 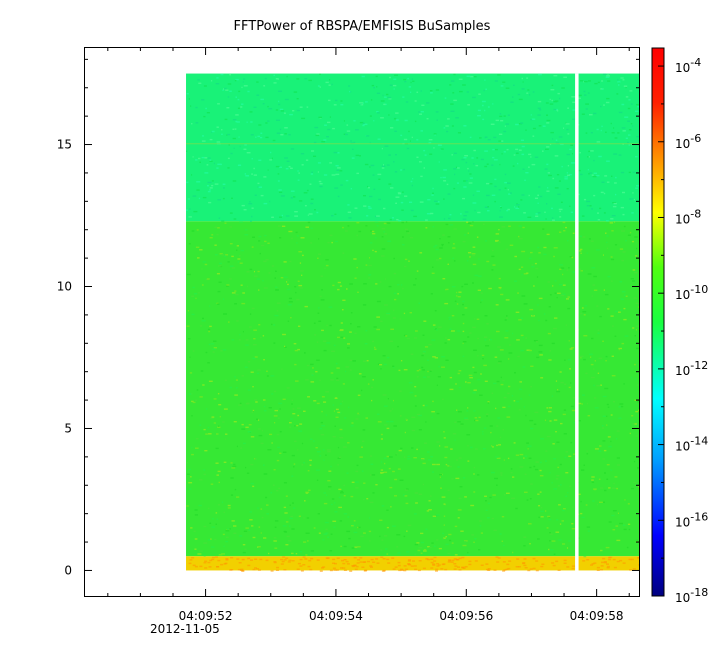 I want to click on x-tick-label: 04:09:56, so click(x=466, y=616).